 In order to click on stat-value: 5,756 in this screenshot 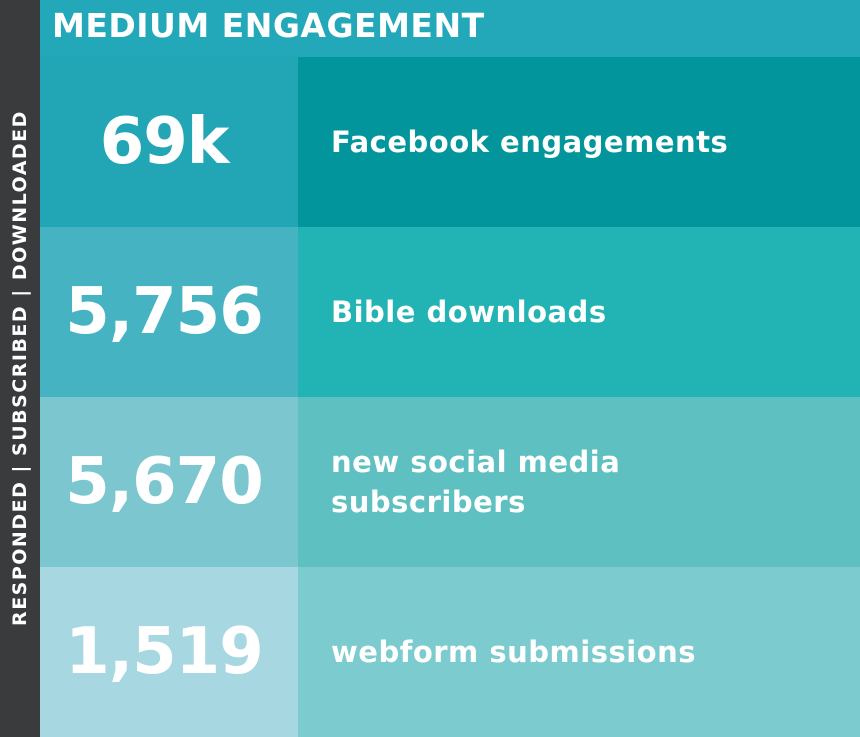, I will do `click(164, 312)`.